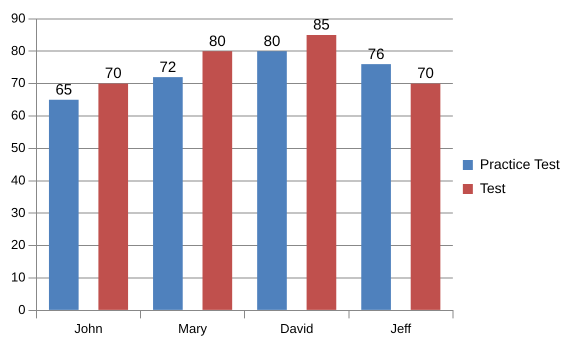 This screenshot has width=582, height=348. I want to click on y-tick-label: 0, so click(22, 309).